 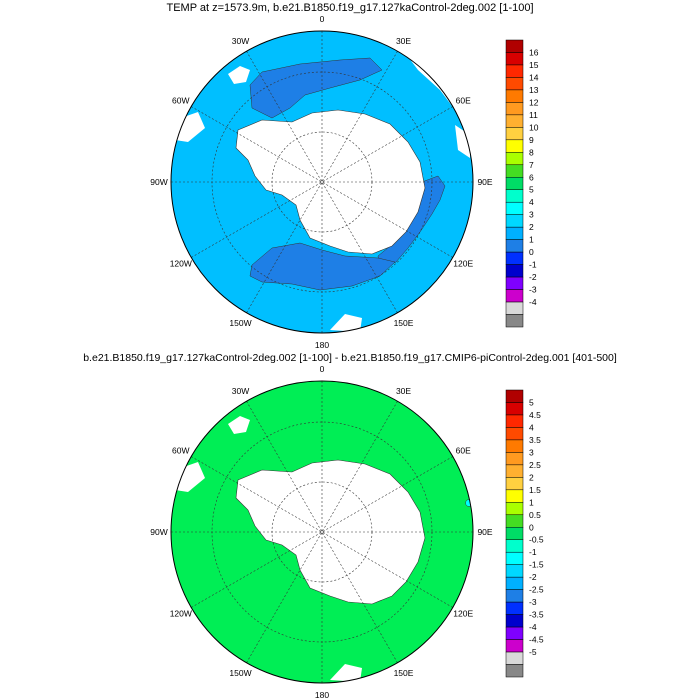 I want to click on top-lon-label: 60E, so click(x=463, y=101).